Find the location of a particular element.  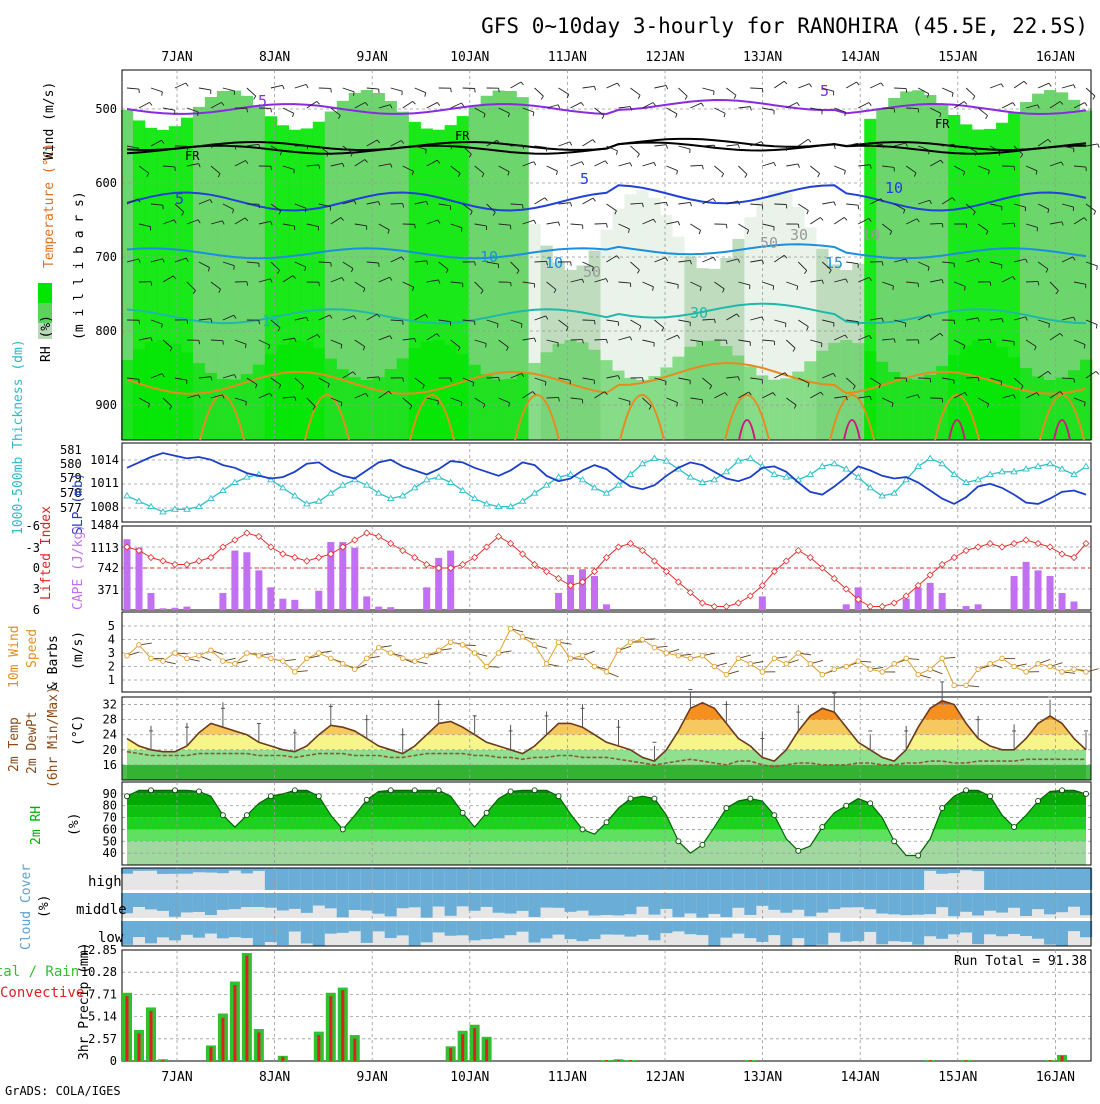

slp-bottom-tick: 1484 is located at coordinates (104, 525).